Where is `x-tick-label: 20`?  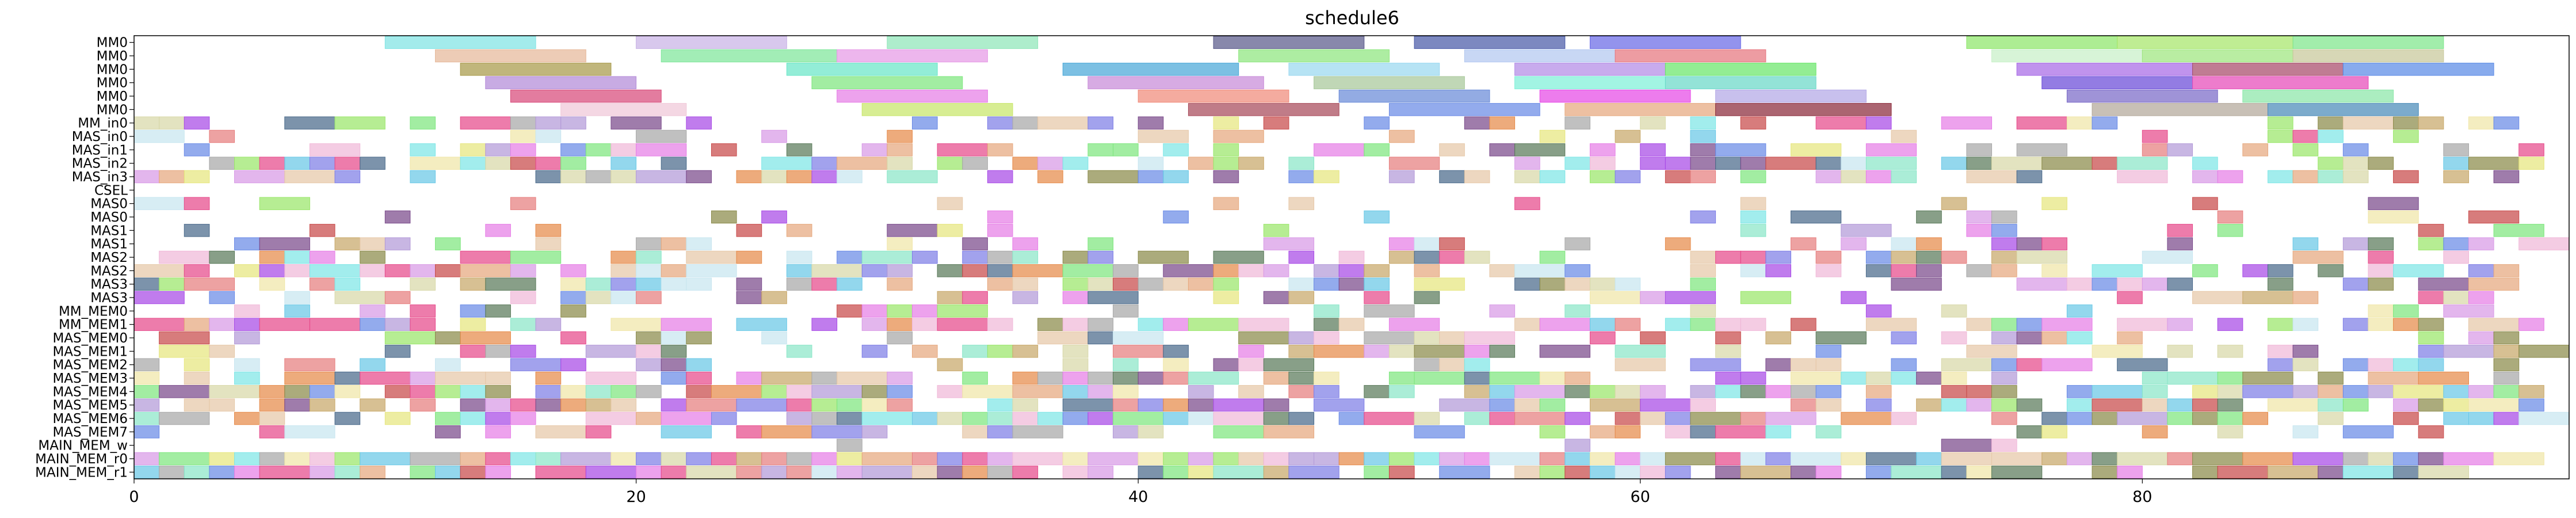 x-tick-label: 20 is located at coordinates (636, 497).